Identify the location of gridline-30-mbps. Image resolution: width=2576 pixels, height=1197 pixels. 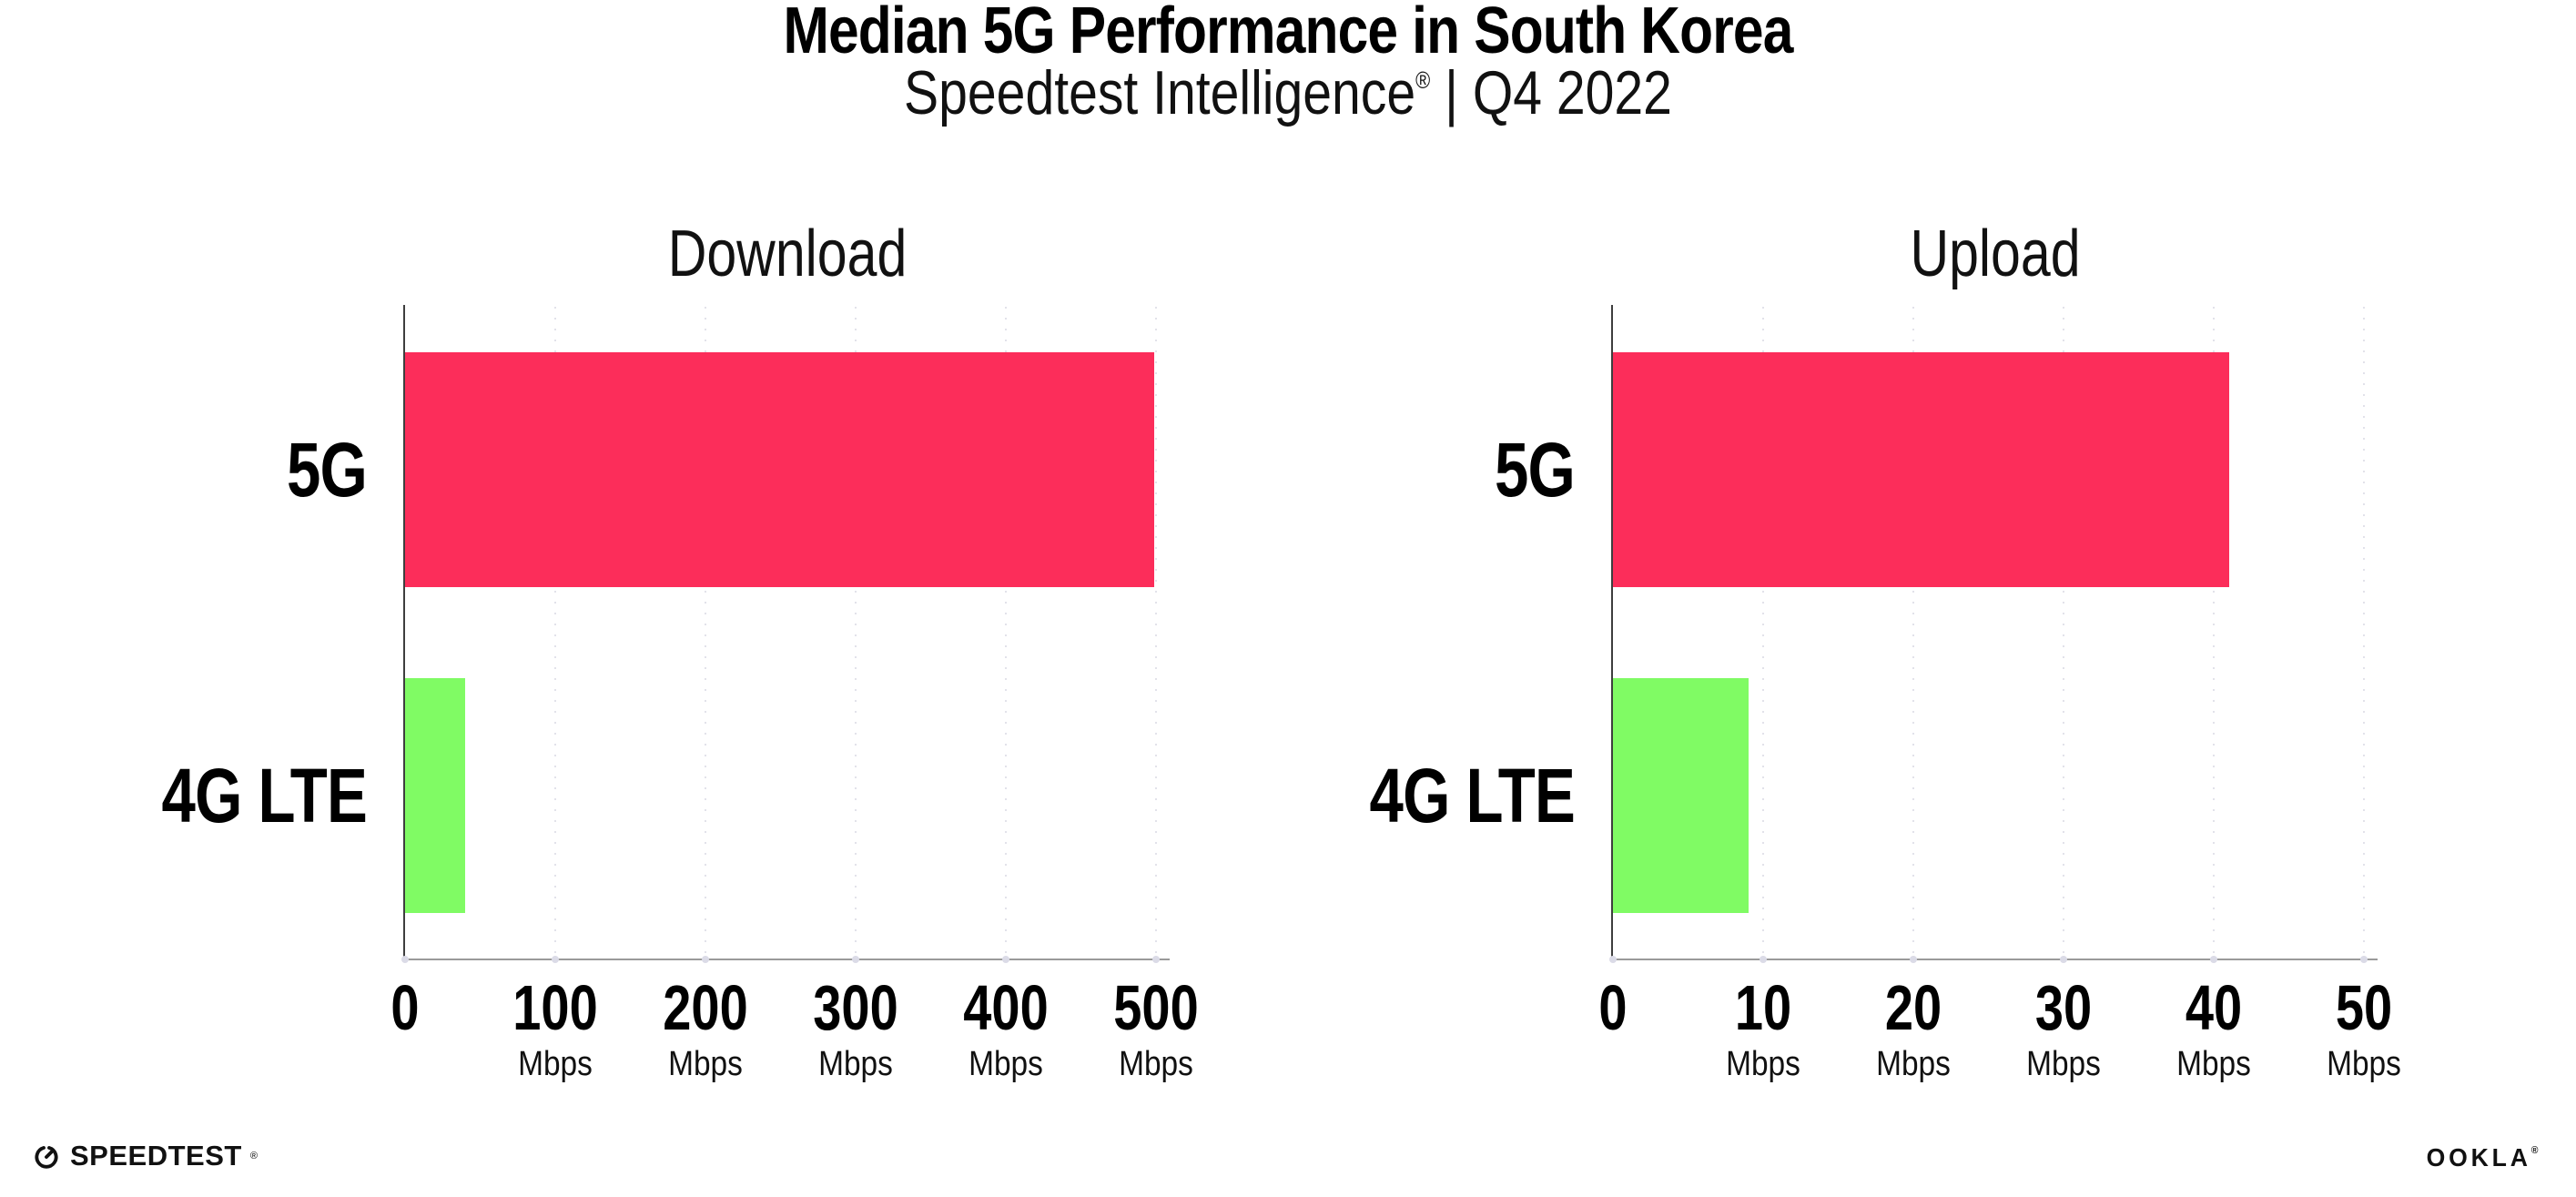
(2063, 633).